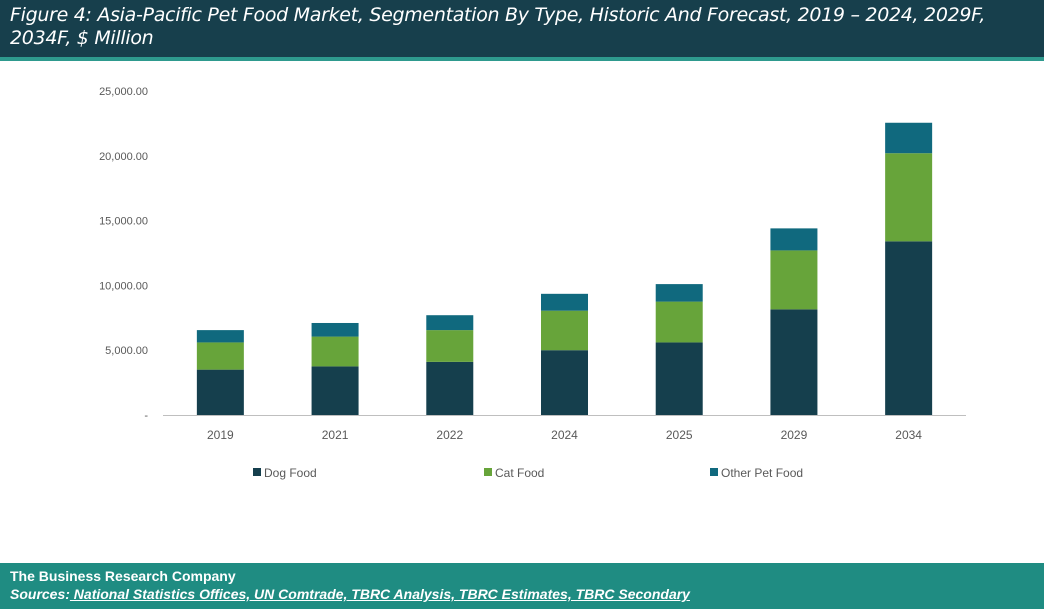 The image size is (1044, 609). I want to click on legend-label-dog-food: Dog Food, so click(290, 473).